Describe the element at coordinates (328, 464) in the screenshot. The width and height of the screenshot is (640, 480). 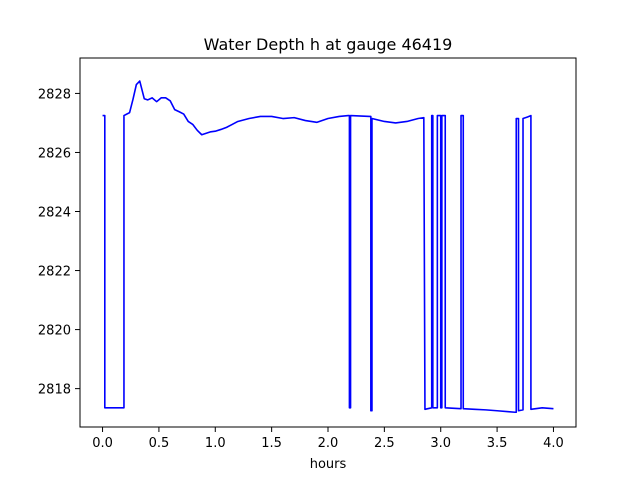
I see `x-axis-label: hours` at that location.